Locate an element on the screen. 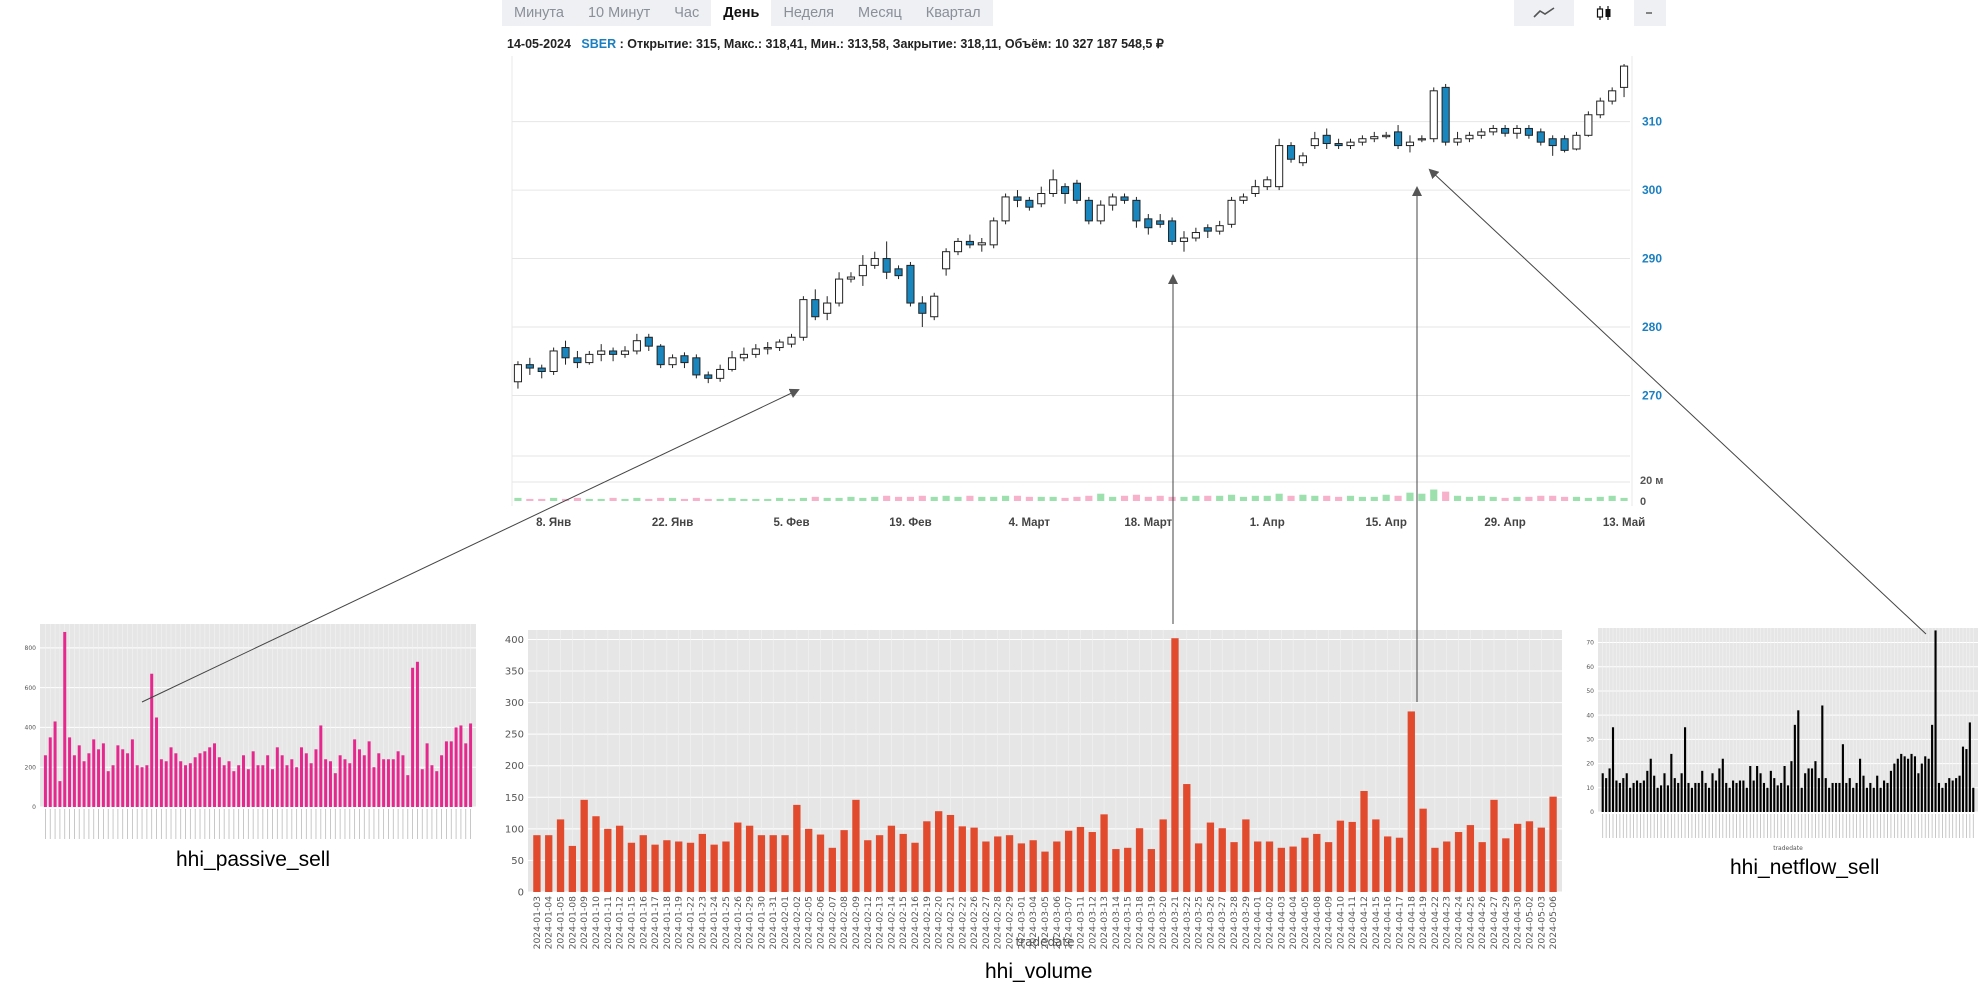 The width and height of the screenshot is (1980, 1005). x-tick-label: 2024-04-17 is located at coordinates (1399, 923).